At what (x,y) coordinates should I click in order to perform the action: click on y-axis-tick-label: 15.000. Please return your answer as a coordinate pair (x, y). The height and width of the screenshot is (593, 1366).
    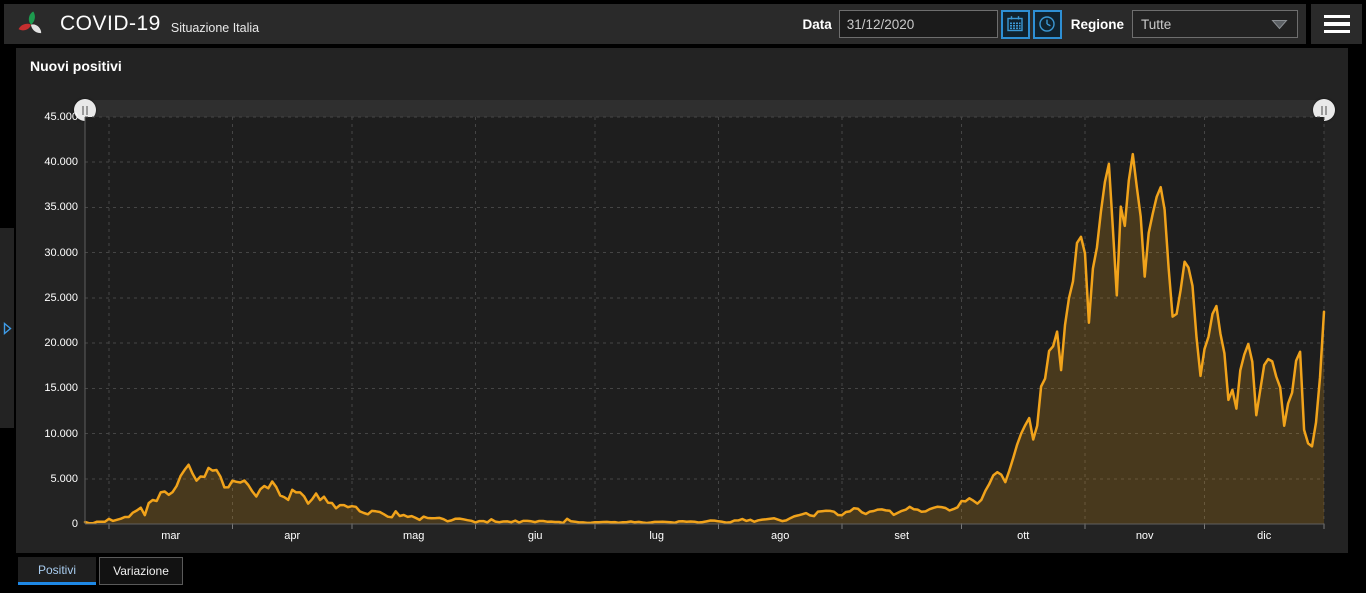
    Looking at the image, I should click on (61, 388).